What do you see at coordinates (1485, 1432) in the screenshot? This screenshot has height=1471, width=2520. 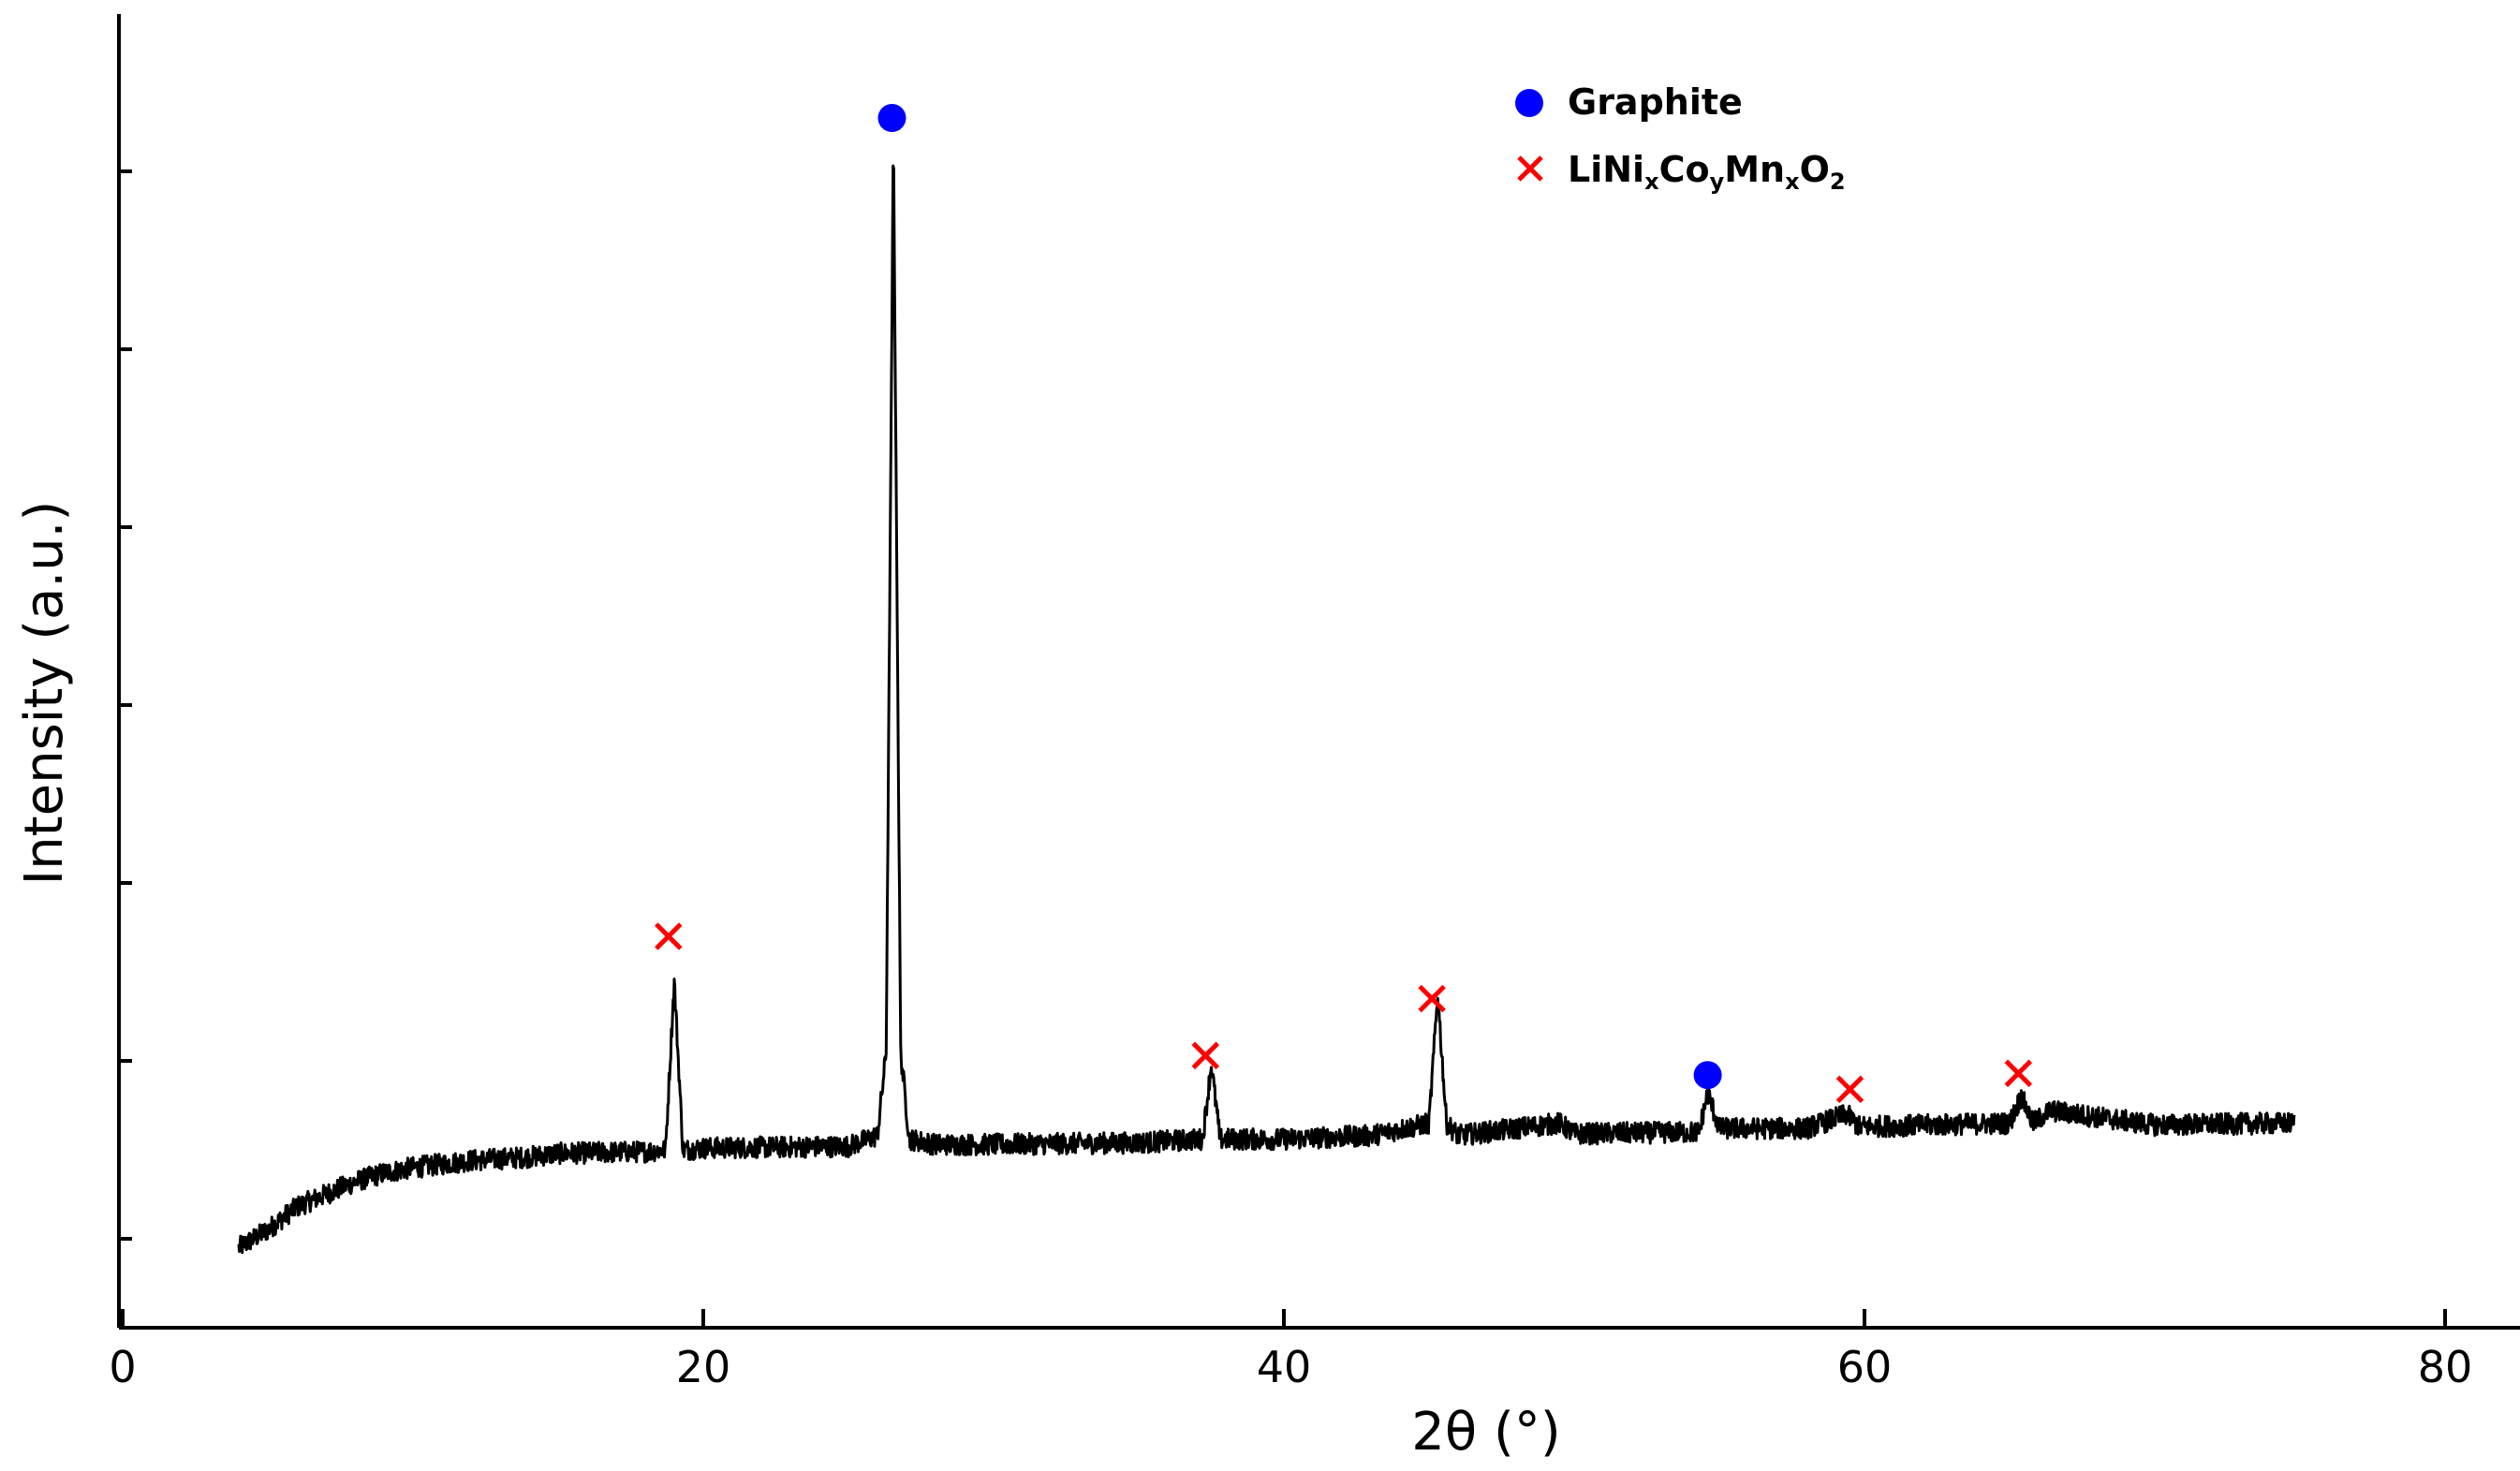 I see `x-axis-title: 2θ (°)` at bounding box center [1485, 1432].